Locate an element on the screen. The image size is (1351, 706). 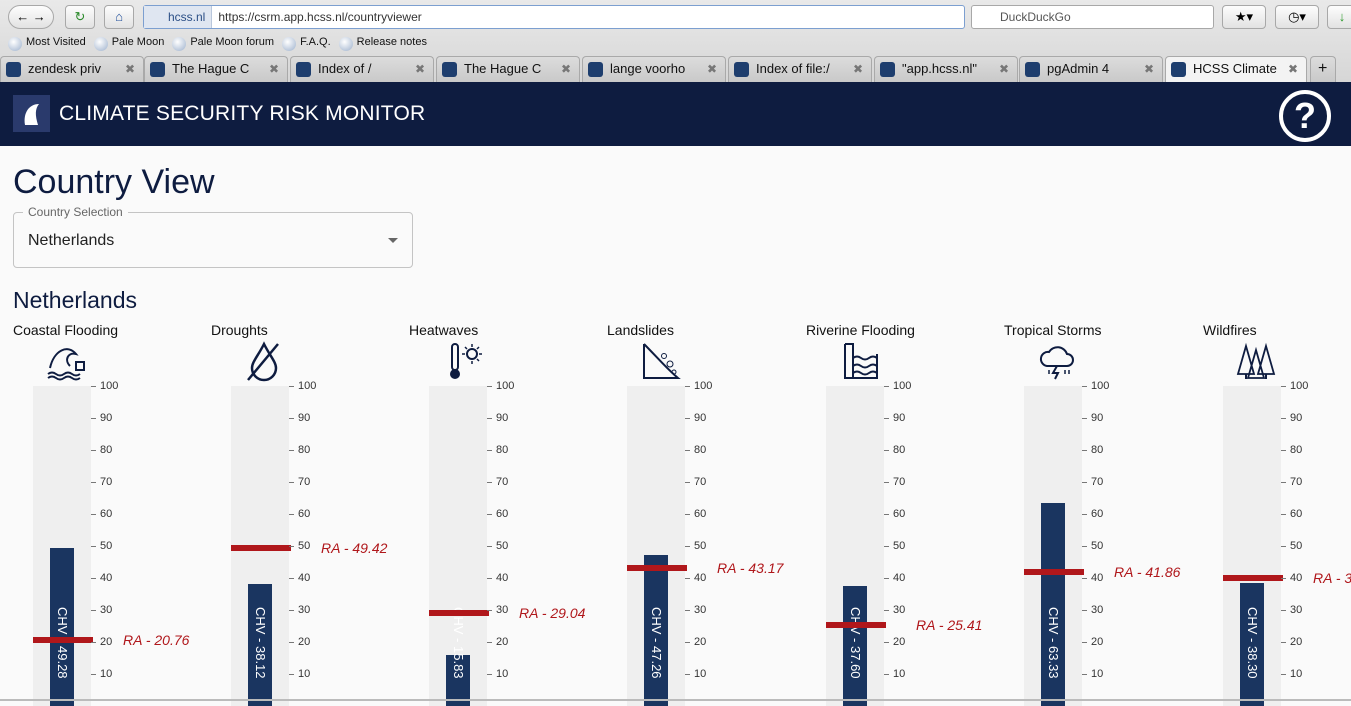
site-identity: hcss.nl is located at coordinates (178, 17).